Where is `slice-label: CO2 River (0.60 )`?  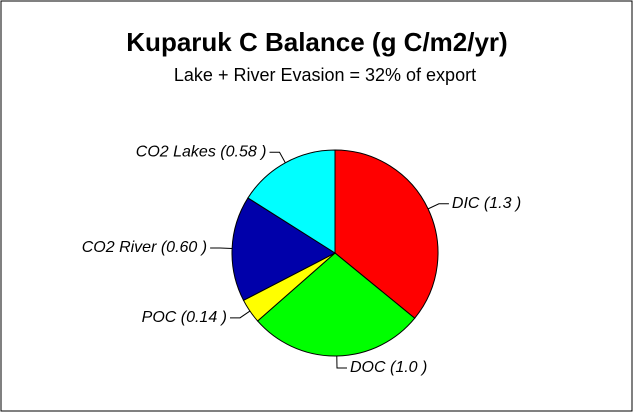 slice-label: CO2 River (0.60 ) is located at coordinates (144, 247).